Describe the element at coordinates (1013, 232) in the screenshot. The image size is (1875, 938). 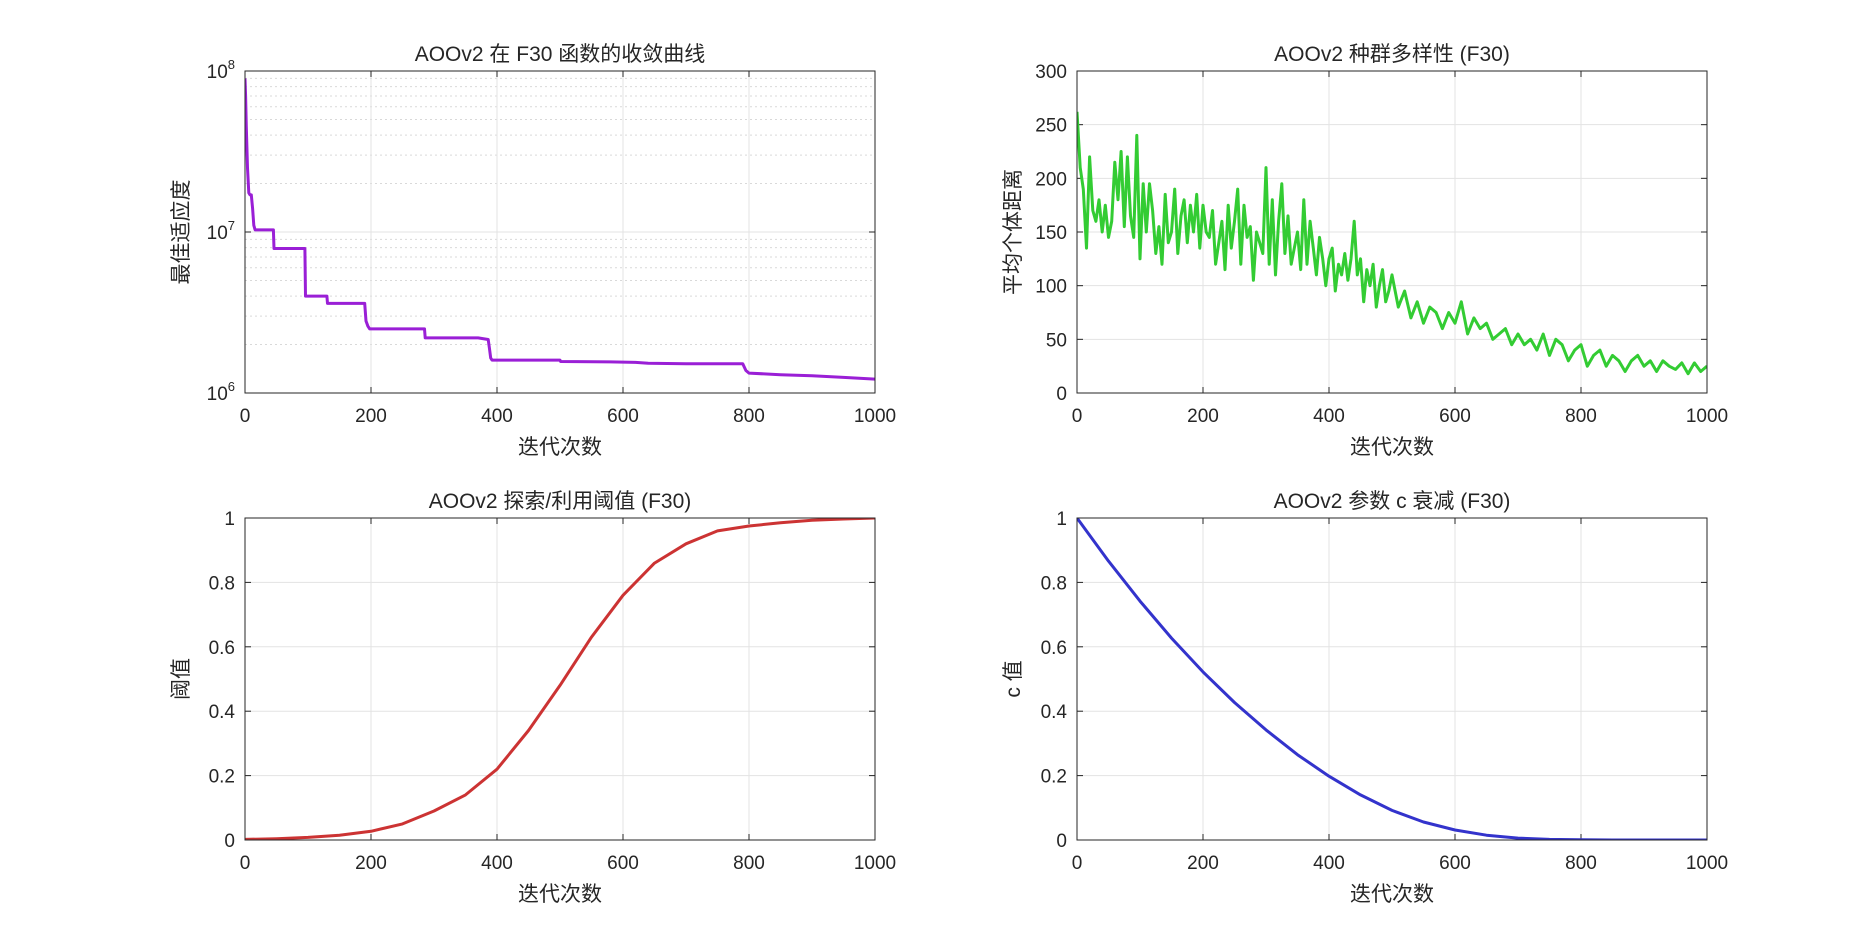
I see `y-axis-label: 平均个体距离` at that location.